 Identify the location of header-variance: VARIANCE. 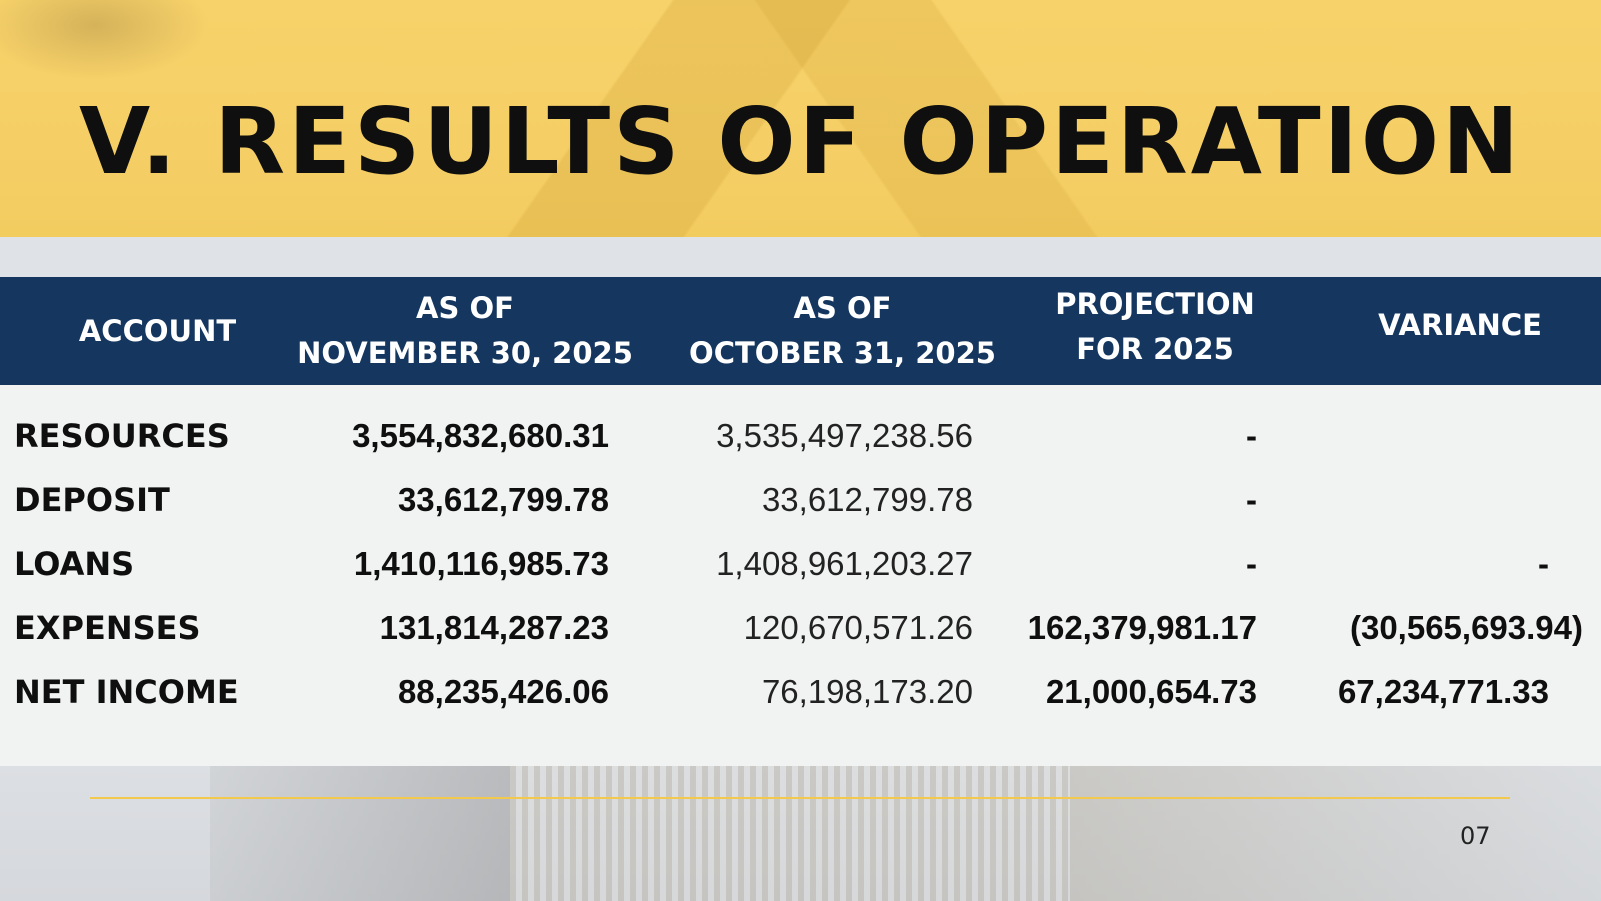
(1460, 325).